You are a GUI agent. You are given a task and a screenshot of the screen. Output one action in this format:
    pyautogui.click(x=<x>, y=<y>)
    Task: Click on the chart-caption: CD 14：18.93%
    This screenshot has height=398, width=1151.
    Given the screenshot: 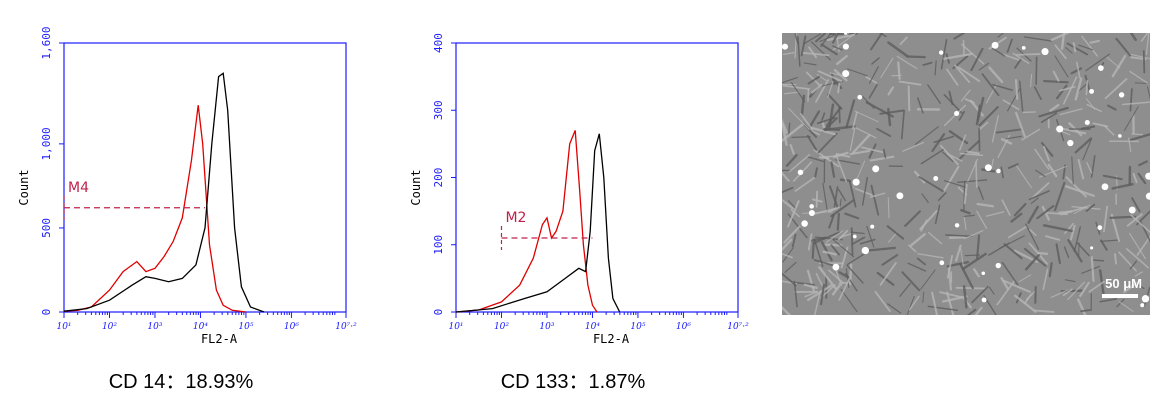 What is the action you would take?
    pyautogui.click(x=181, y=382)
    